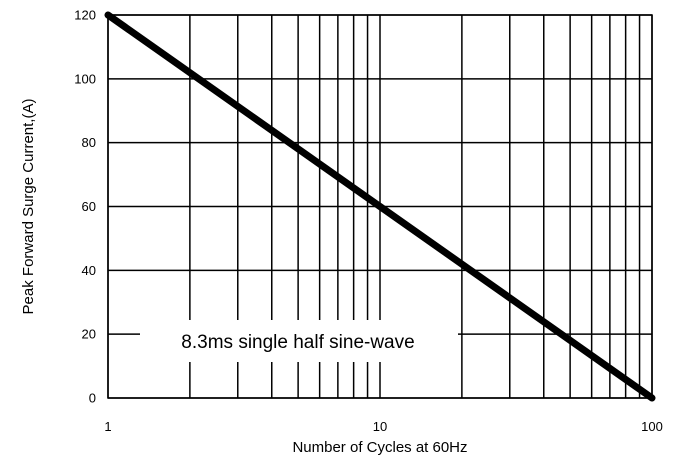 This screenshot has width=680, height=462. I want to click on x-tick-labels: 1 10 100, so click(383, 426).